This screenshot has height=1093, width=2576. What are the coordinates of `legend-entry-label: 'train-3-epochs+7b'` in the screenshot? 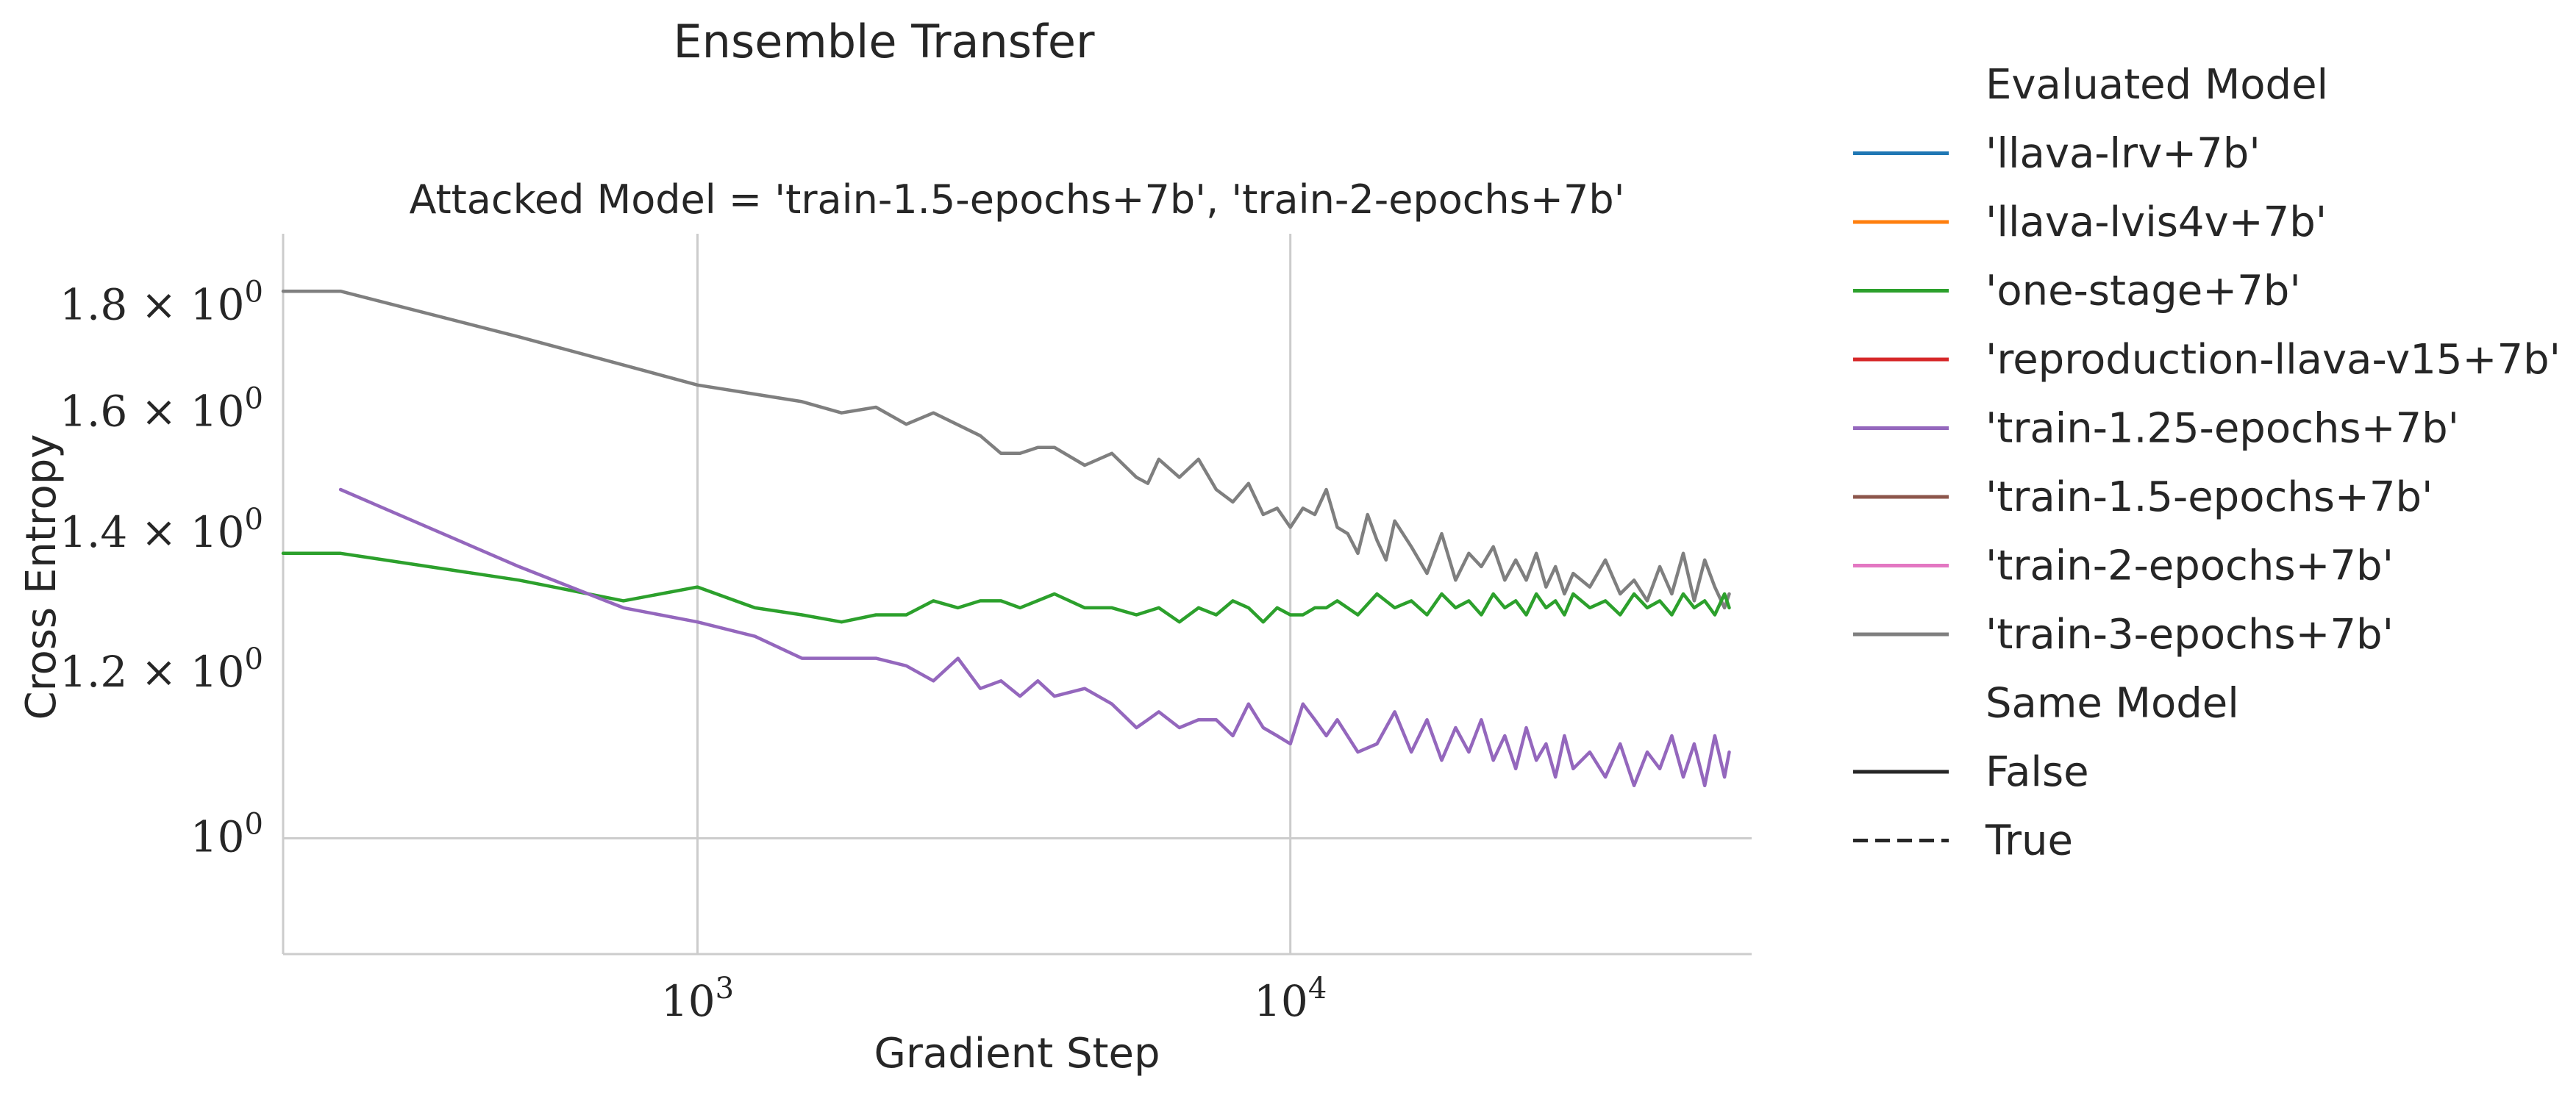 It's located at (2189, 635).